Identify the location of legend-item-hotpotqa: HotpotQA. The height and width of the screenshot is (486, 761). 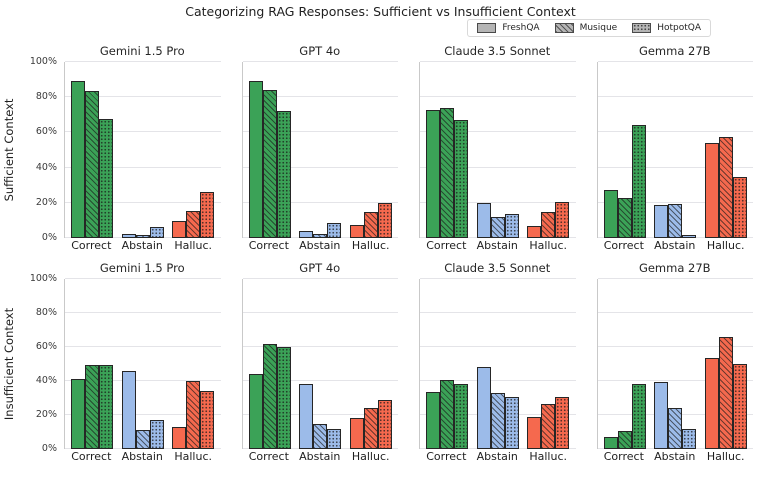
(666, 28).